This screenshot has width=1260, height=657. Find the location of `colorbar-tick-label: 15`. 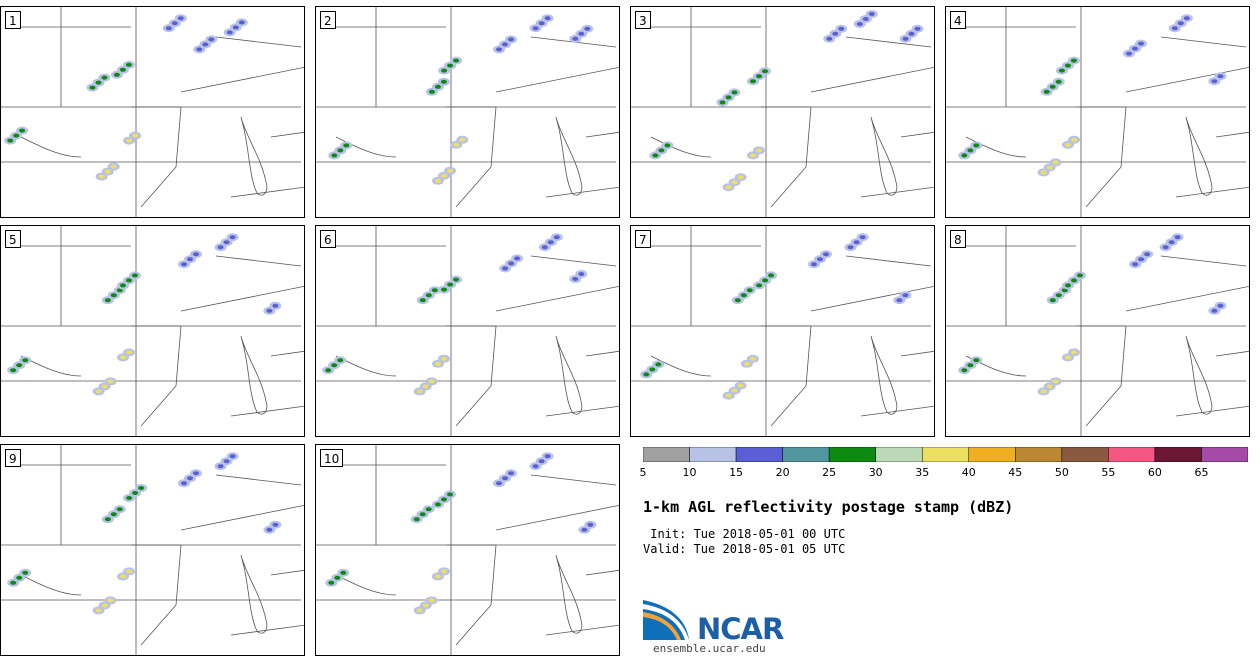

colorbar-tick-label: 15 is located at coordinates (736, 472).